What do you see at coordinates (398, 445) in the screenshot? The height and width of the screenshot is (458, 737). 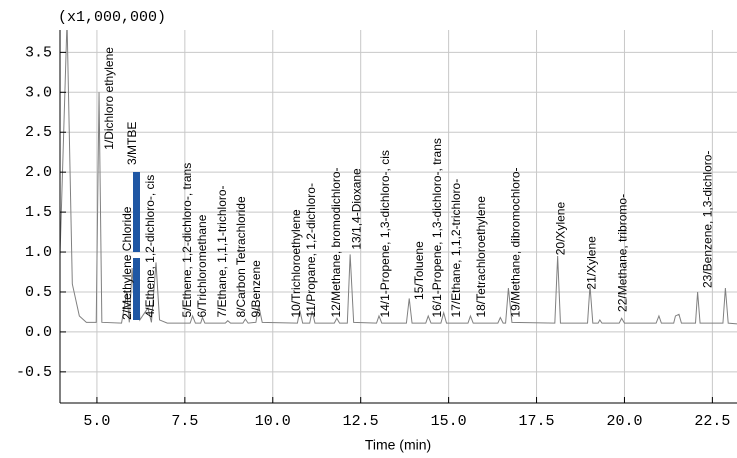 I see `x-axis-label: Time (min)` at bounding box center [398, 445].